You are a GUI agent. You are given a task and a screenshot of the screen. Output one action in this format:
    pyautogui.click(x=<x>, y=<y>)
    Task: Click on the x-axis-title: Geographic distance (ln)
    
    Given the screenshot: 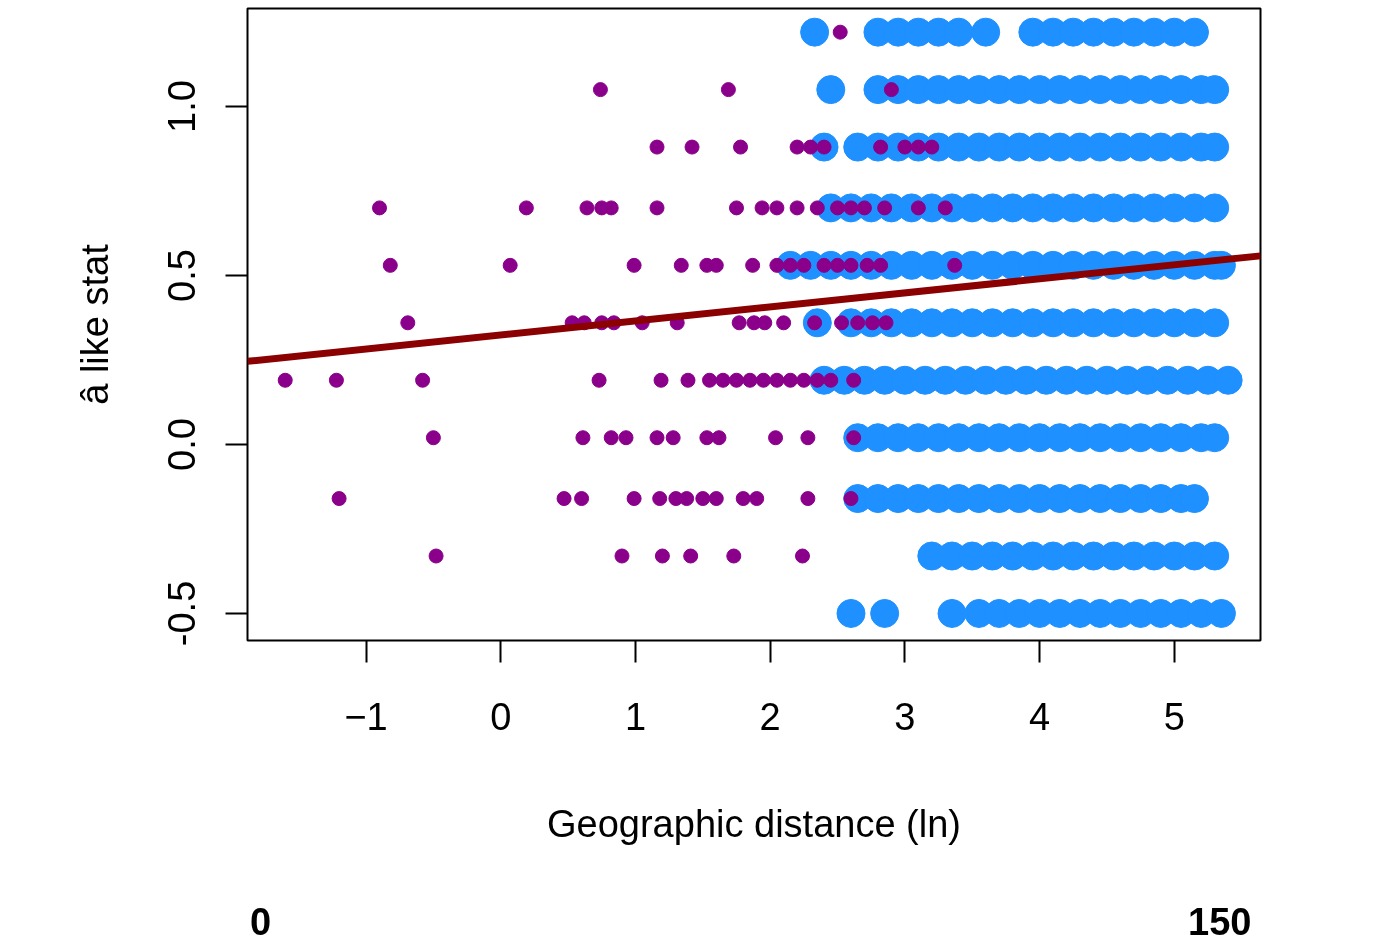 What is the action you would take?
    pyautogui.click(x=754, y=823)
    